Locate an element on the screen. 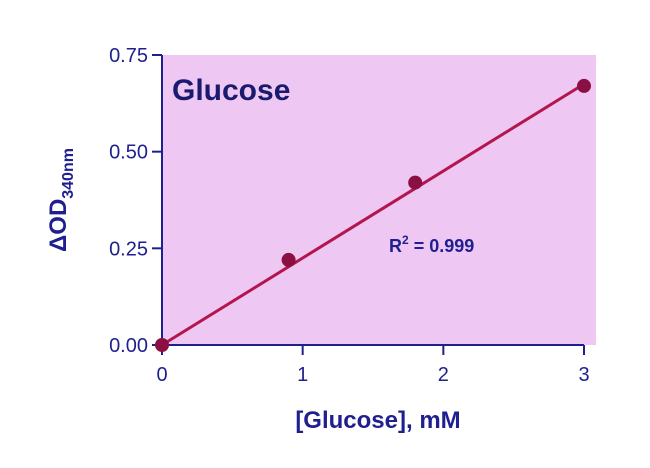  r-squared-value: = 0.999 is located at coordinates (442, 246).